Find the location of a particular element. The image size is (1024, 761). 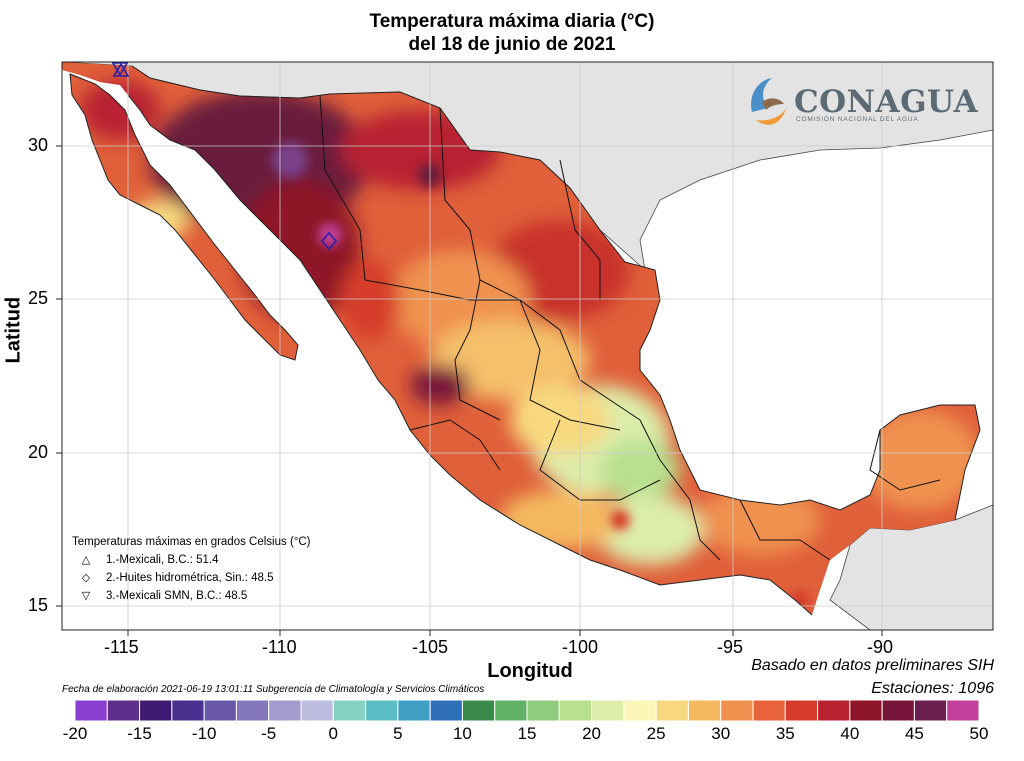

diamond-icon: ◇ is located at coordinates (86, 578).